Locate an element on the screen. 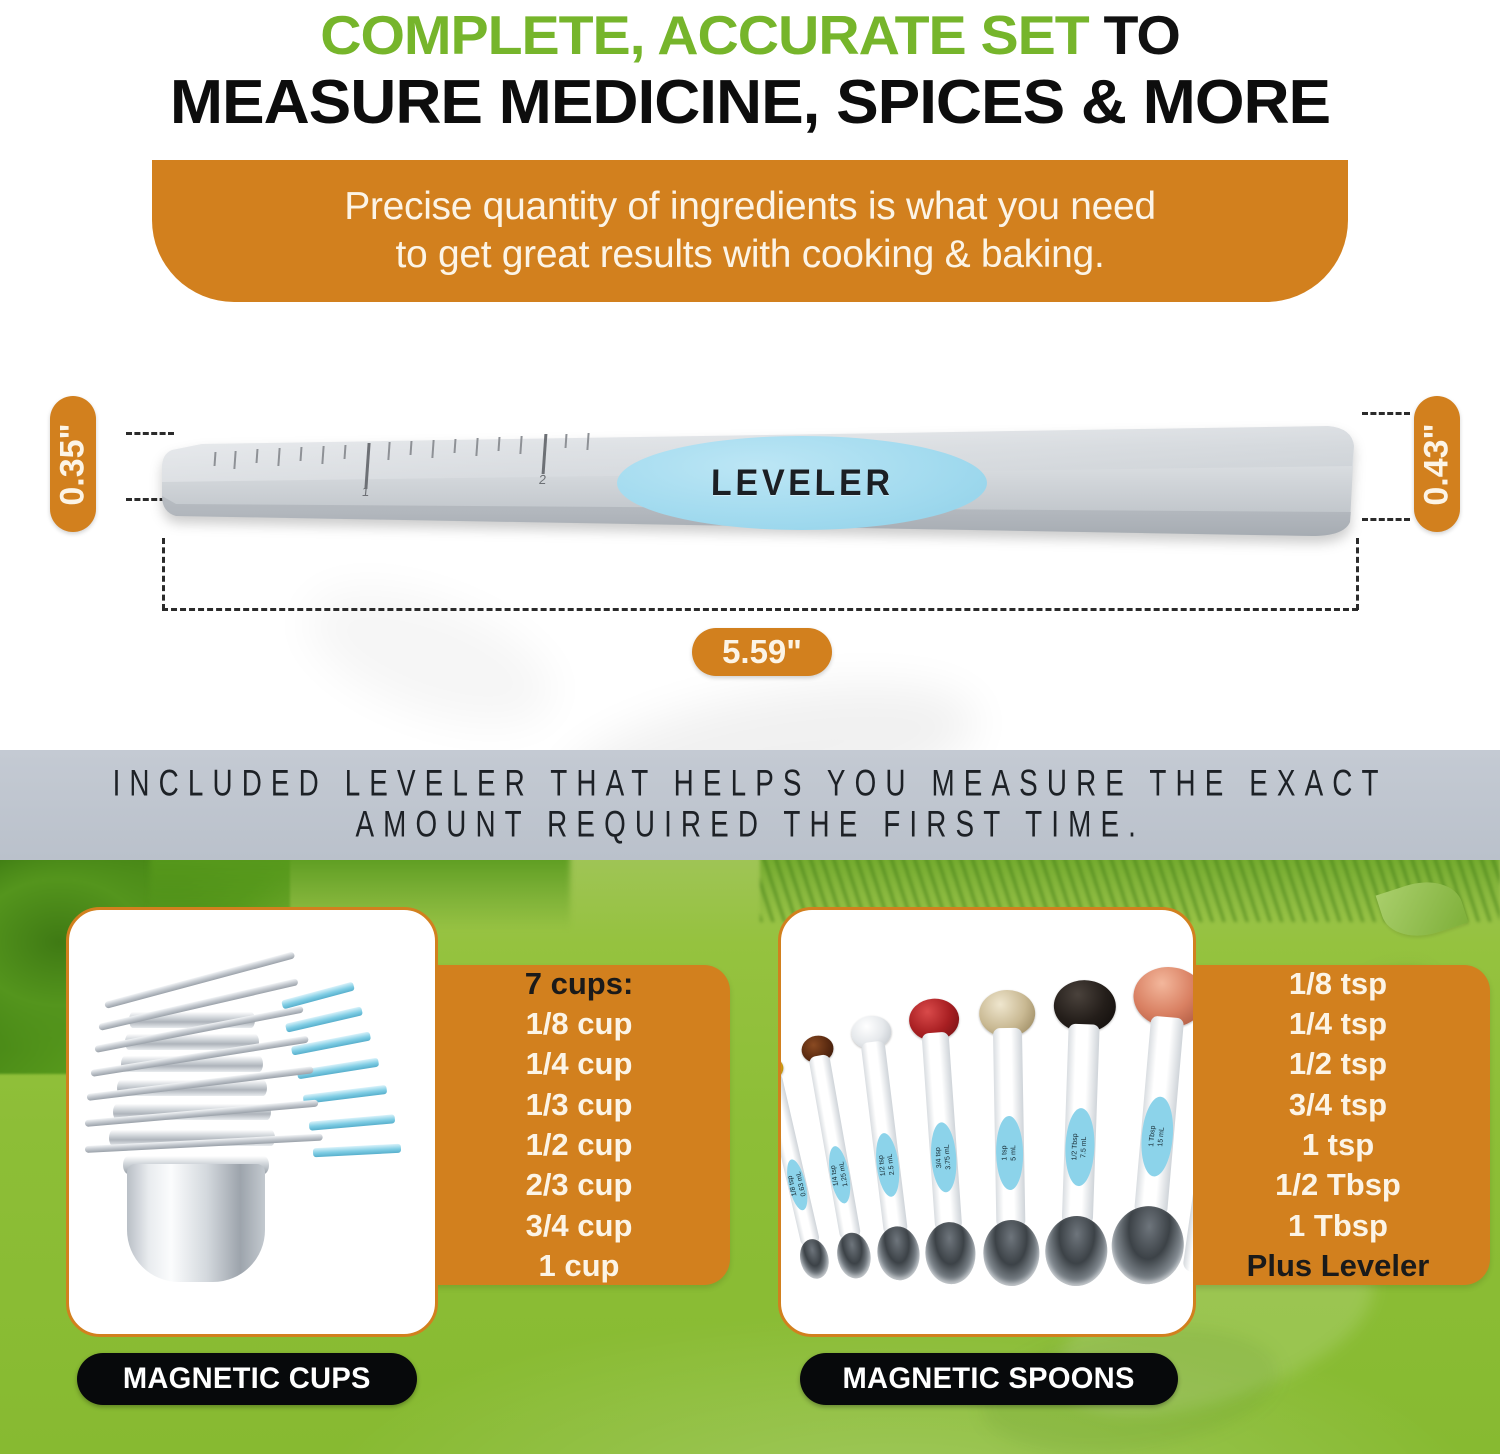  spoons-spec-item: 1/2 Tbsp is located at coordinates (1338, 1185).